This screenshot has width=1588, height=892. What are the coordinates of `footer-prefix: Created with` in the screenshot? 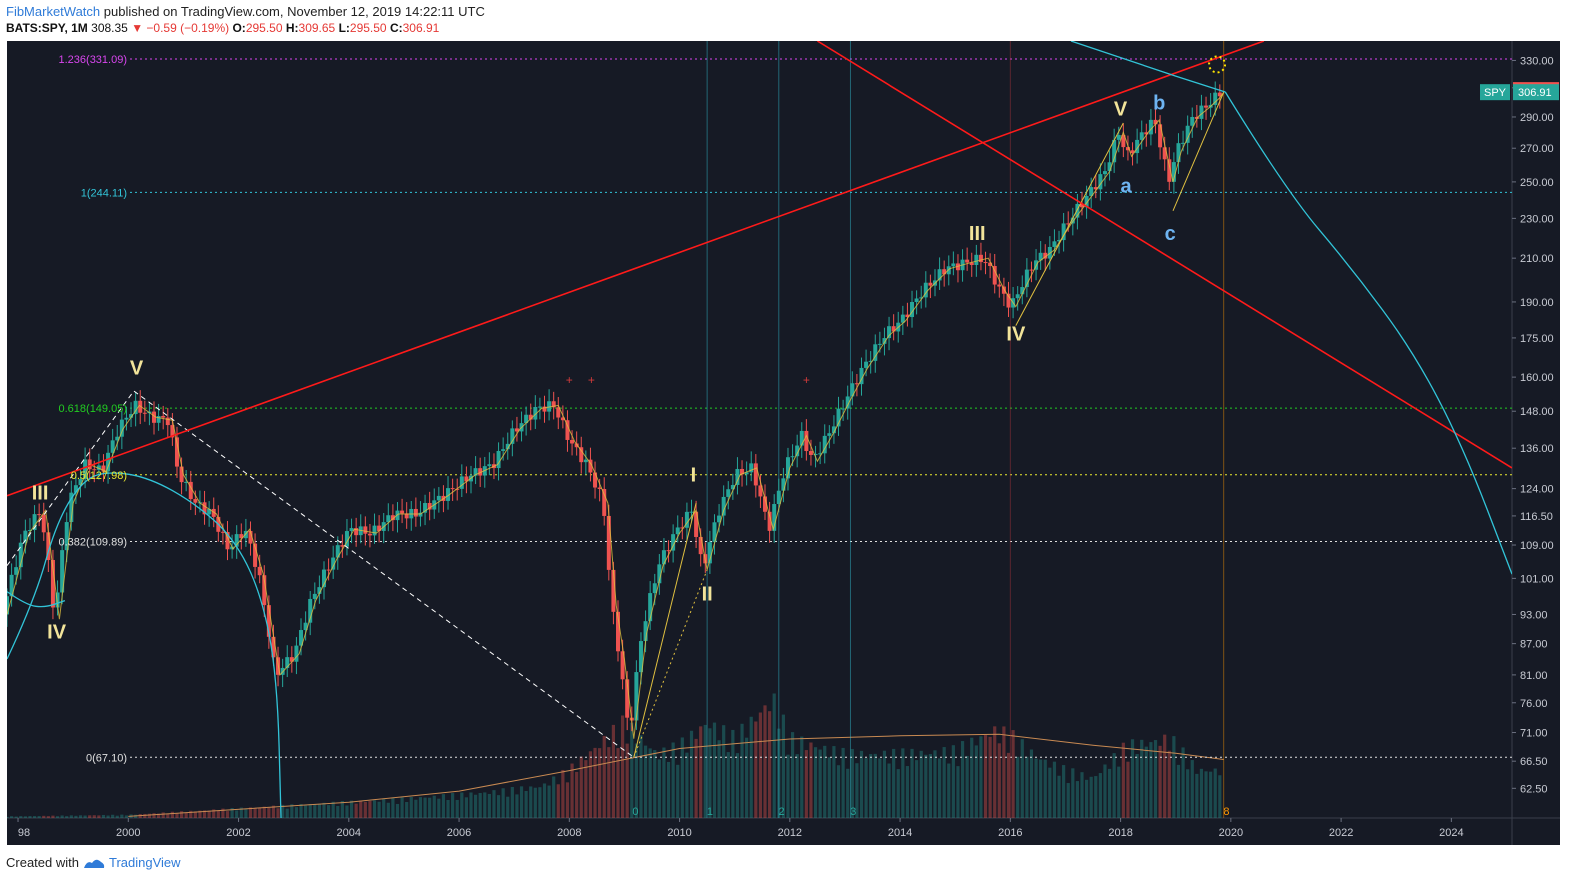 It's located at (42, 862).